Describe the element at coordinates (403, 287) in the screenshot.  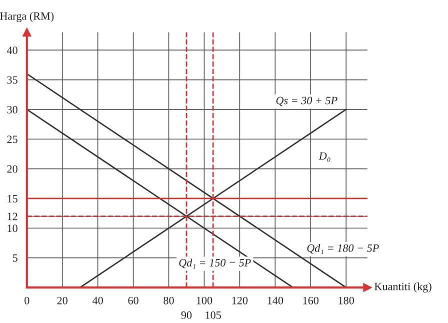
I see `x-axis-title: Kuantiti (kg)` at that location.